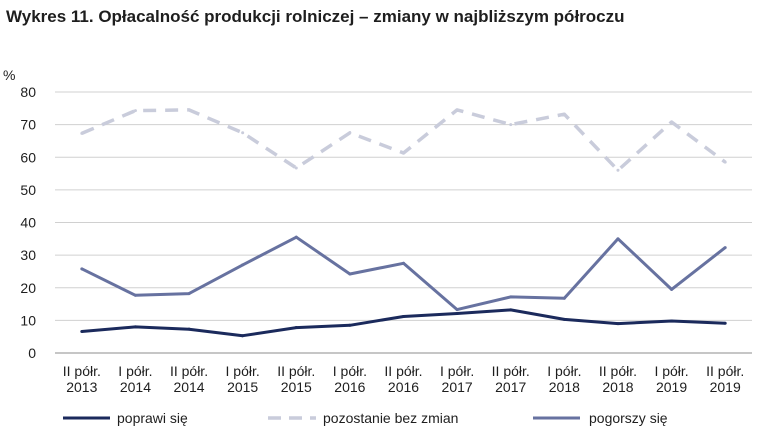  I want to click on x-tick-label: I półr.2016, so click(350, 379).